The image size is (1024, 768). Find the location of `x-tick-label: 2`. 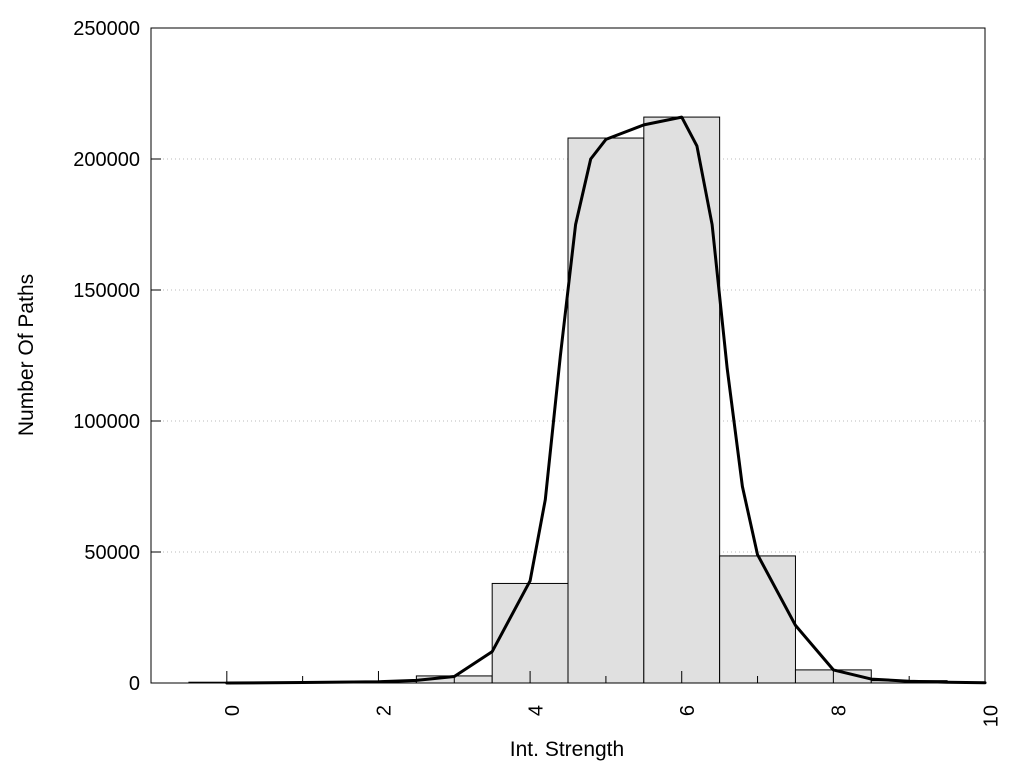

x-tick-label: 2 is located at coordinates (385, 710).